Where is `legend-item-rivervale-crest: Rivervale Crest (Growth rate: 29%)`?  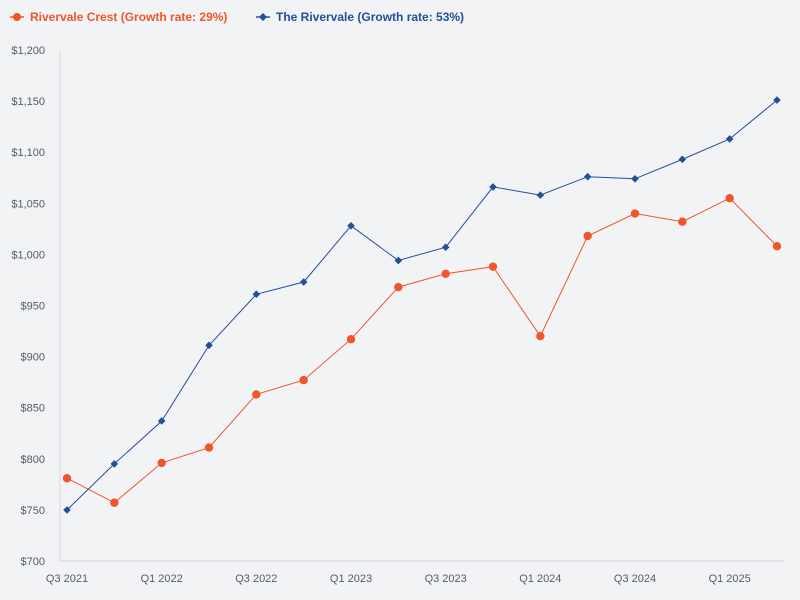 legend-item-rivervale-crest: Rivervale Crest (Growth rate: 29%) is located at coordinates (118, 17).